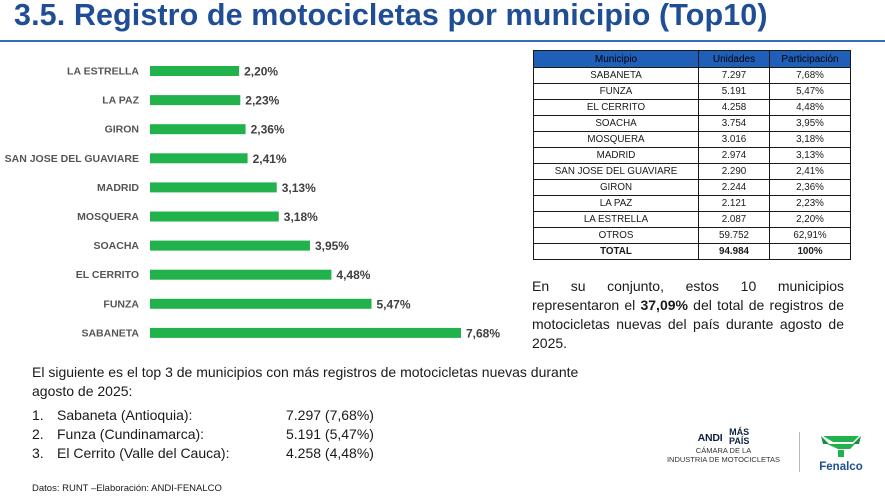  Describe the element at coordinates (118, 188) in the screenshot. I see `category-label: MADRID` at that location.